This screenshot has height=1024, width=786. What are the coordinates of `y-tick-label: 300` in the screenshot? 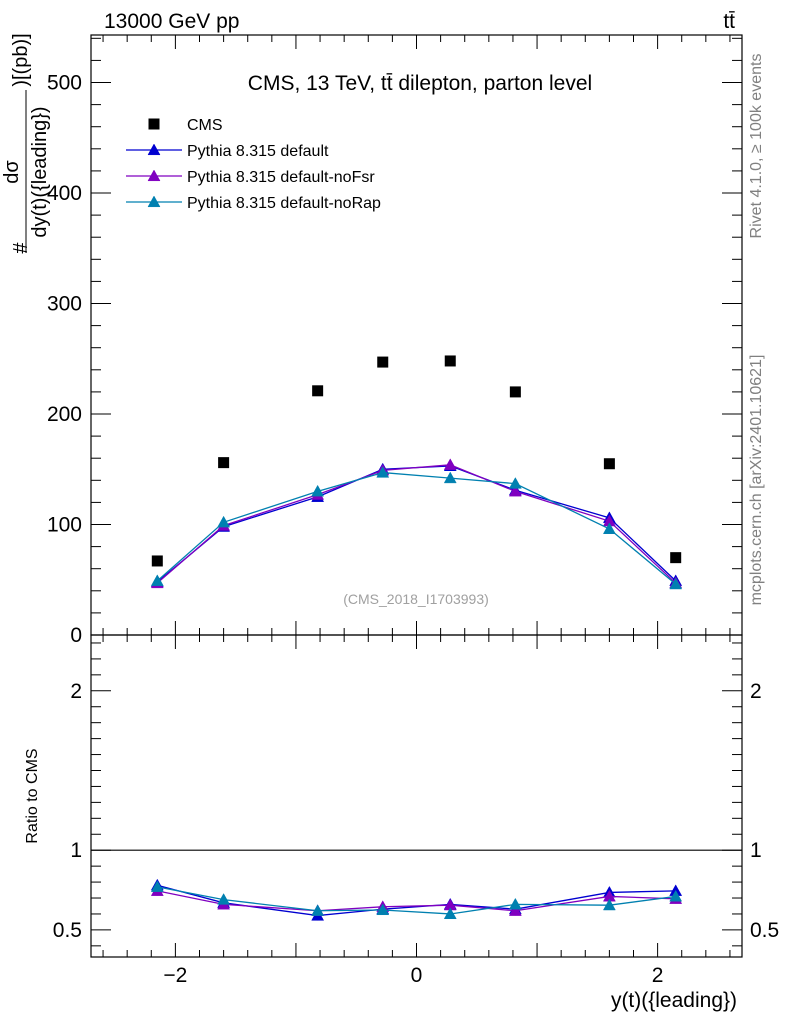 It's located at (64, 304).